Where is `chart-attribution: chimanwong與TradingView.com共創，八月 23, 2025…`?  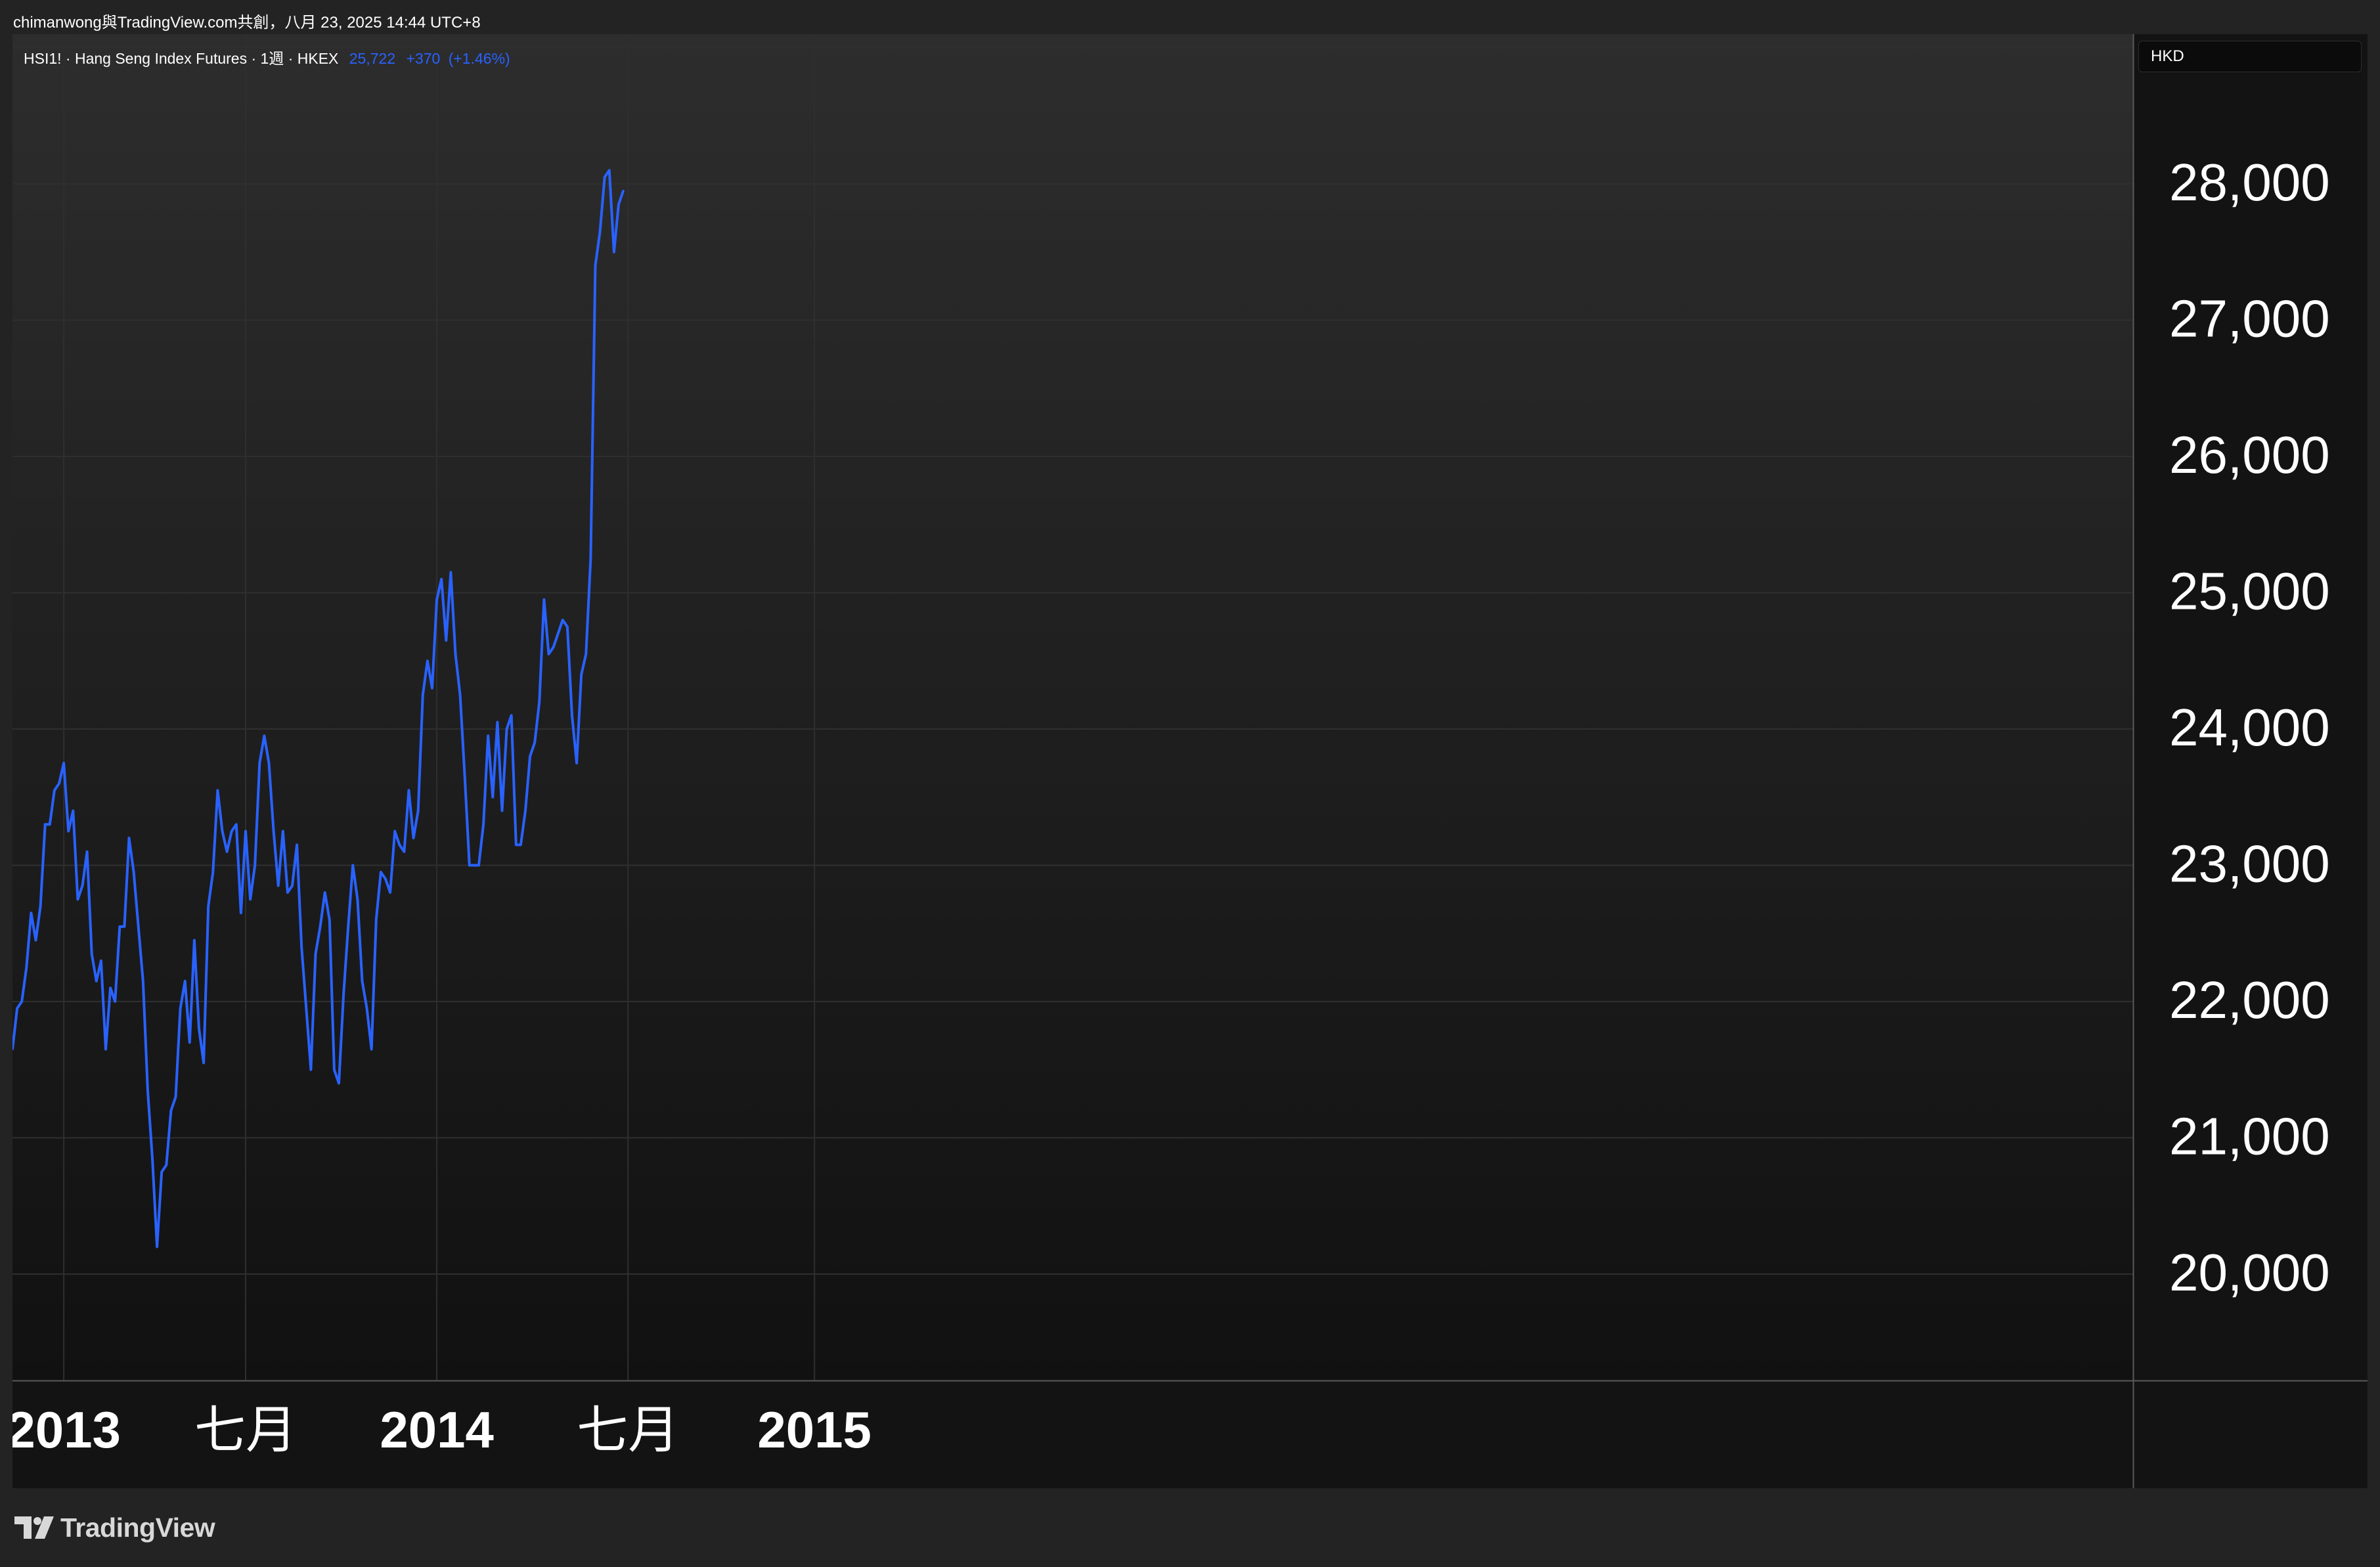 chart-attribution: chimanwong與TradingView.com共創，八月 23, 2025… is located at coordinates (247, 23).